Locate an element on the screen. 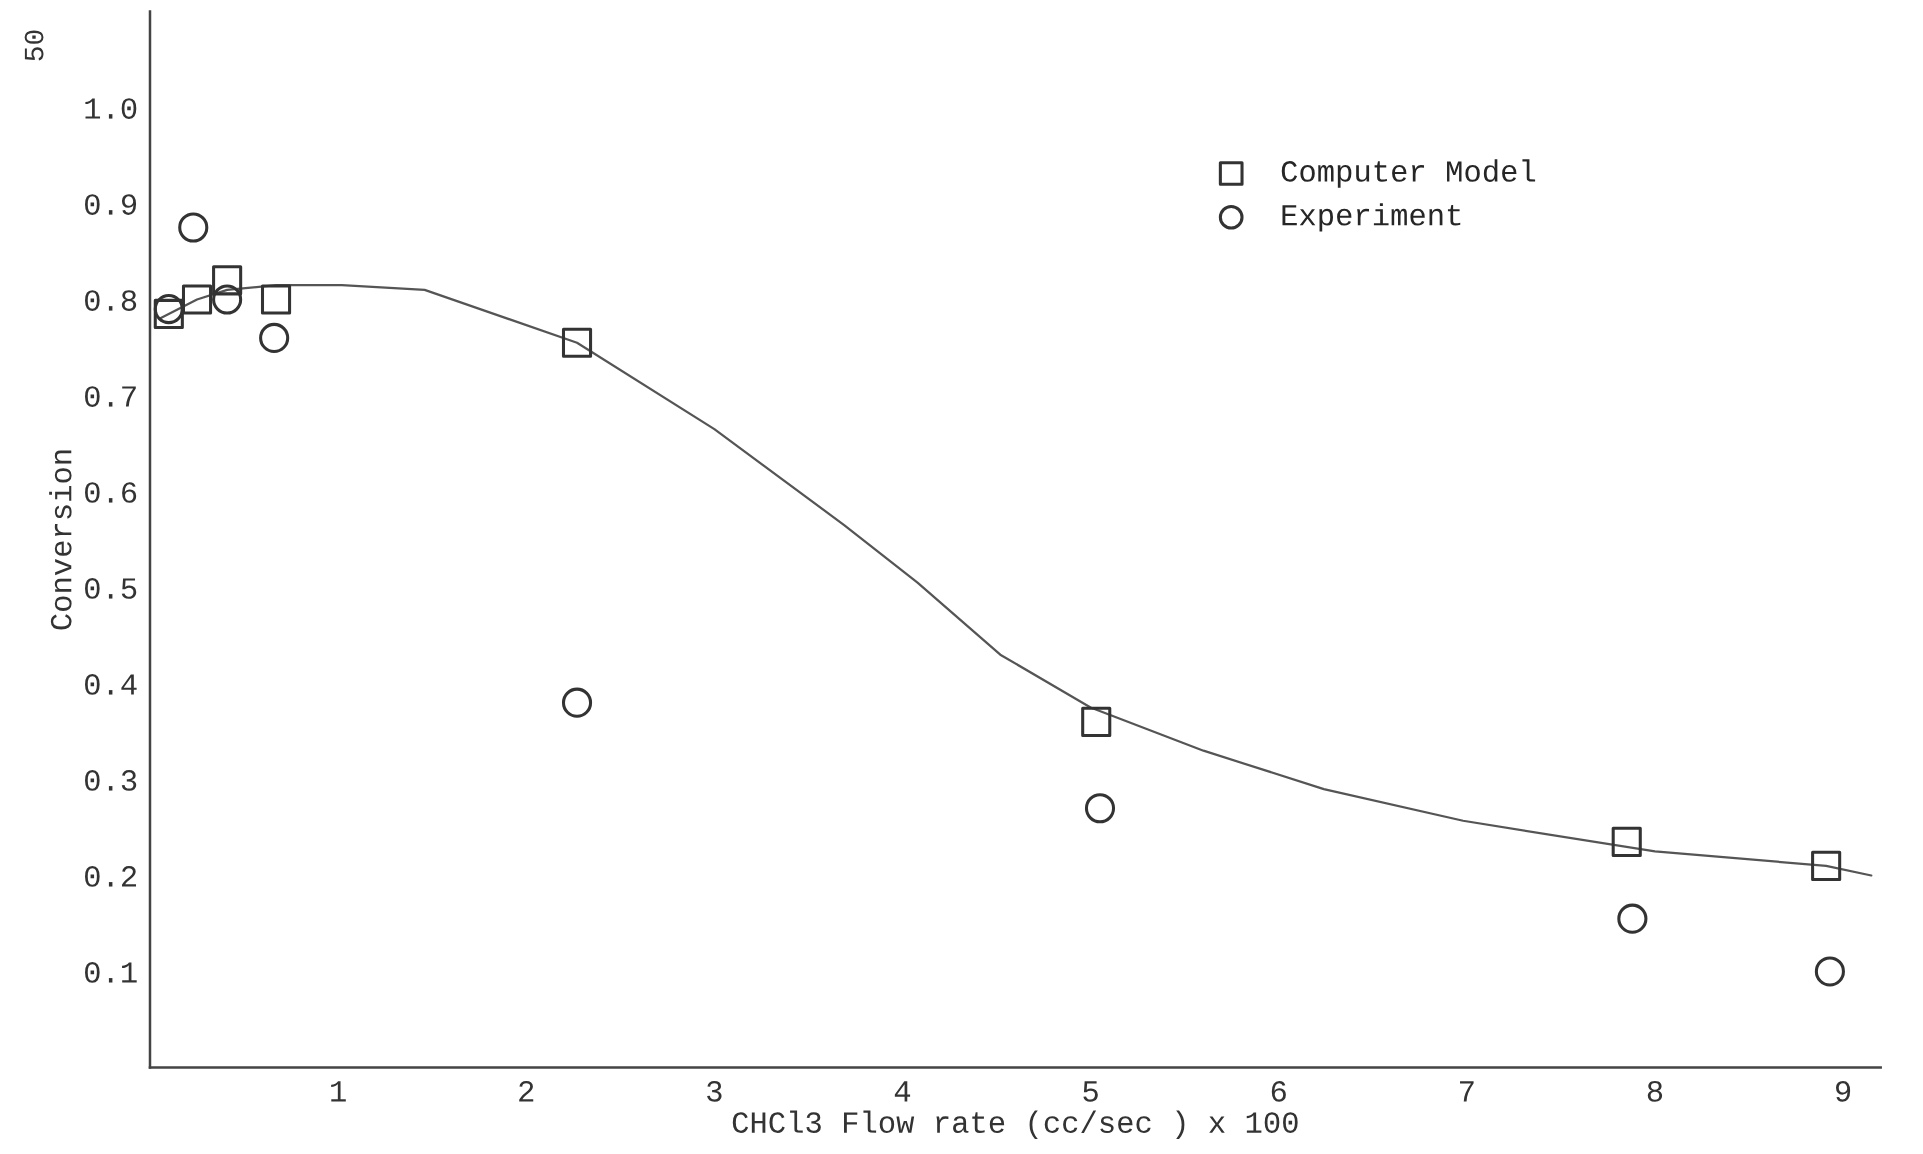 Image resolution: width=1923 pixels, height=1154 pixels. y-tick-label: 0.2 is located at coordinates (111, 876).